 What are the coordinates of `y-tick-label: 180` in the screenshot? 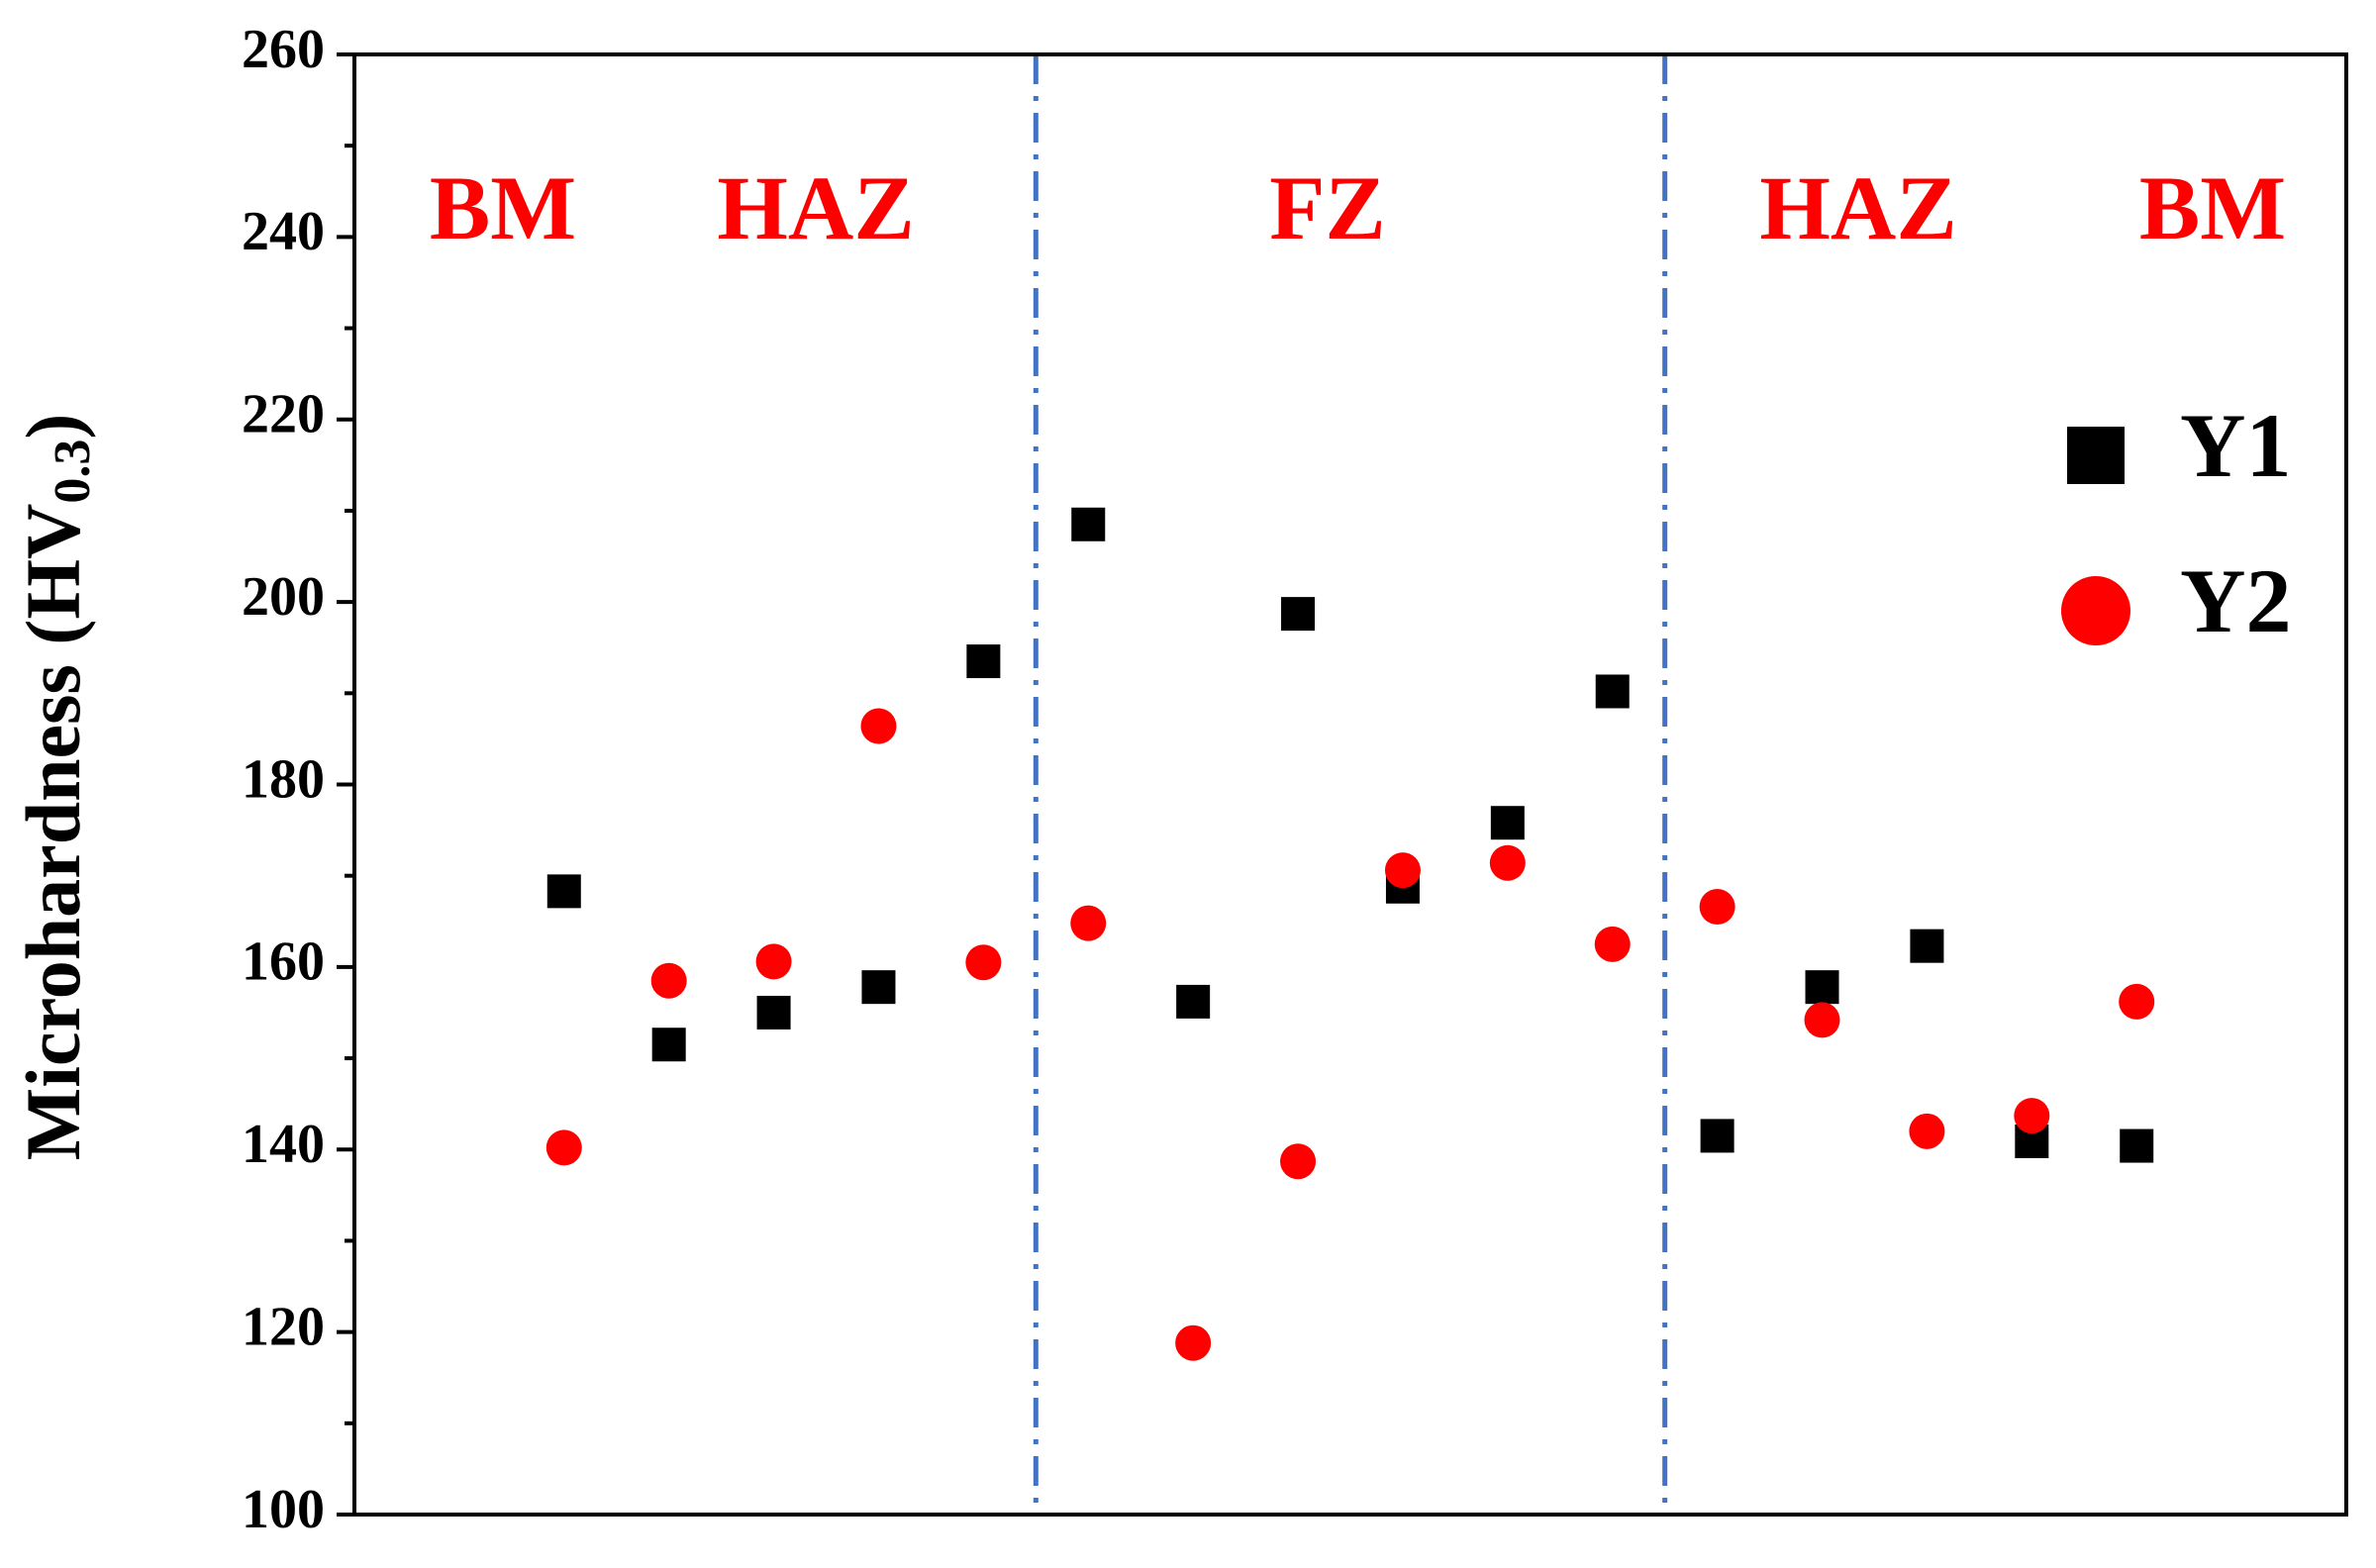 It's located at (283, 779).